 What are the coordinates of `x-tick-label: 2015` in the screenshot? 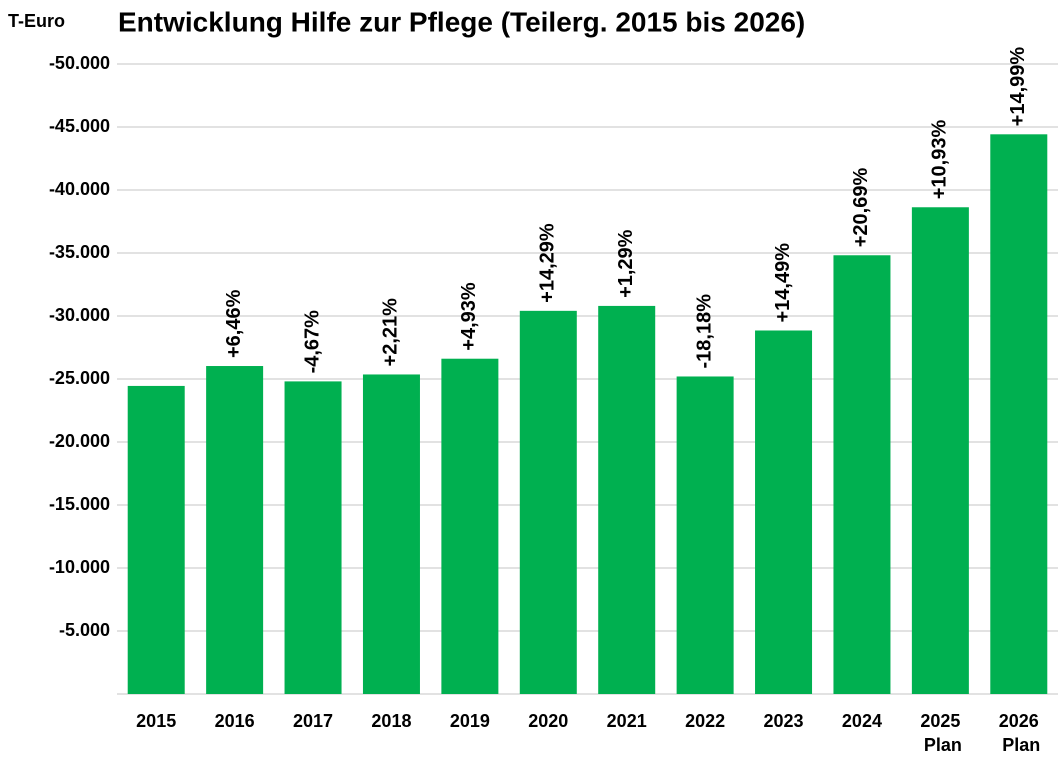 It's located at (156, 721).